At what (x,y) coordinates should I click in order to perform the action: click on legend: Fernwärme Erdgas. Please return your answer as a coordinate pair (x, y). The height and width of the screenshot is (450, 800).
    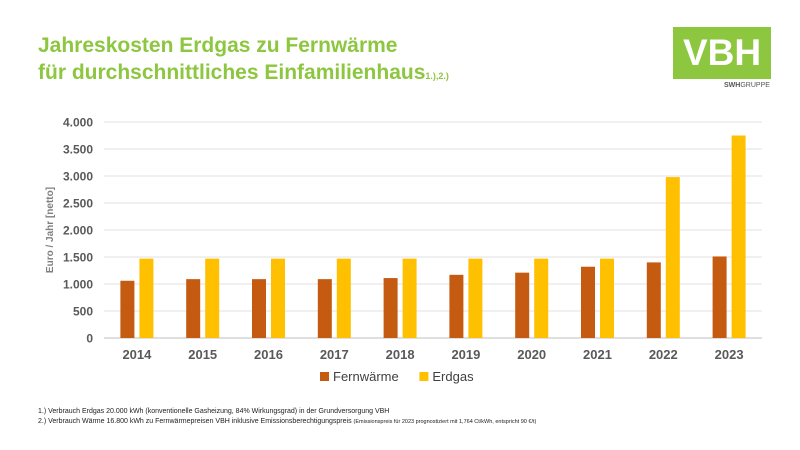
    Looking at the image, I should click on (397, 376).